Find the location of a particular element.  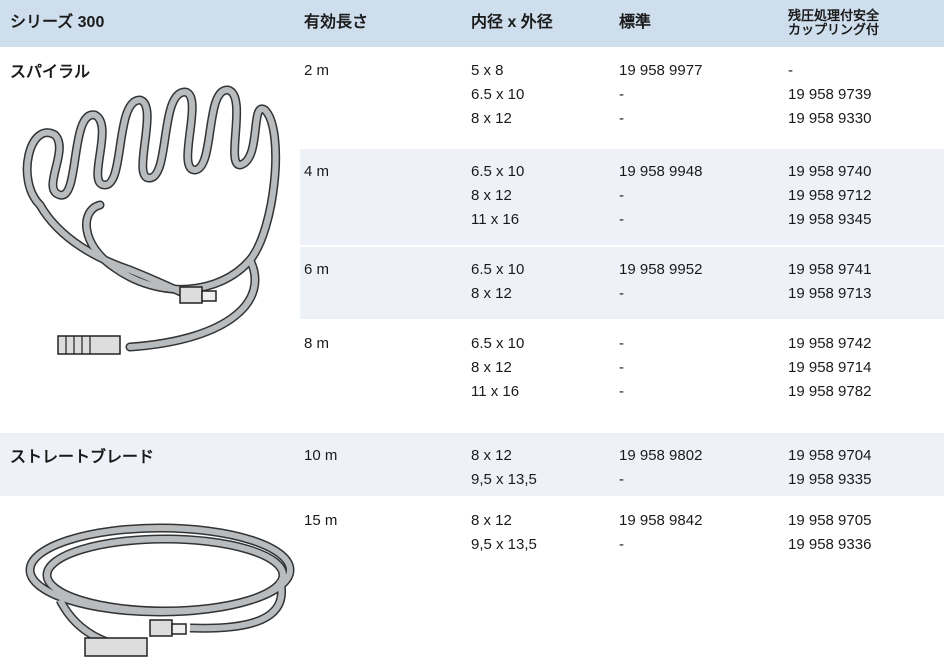

standard-cell: 19 958 9977 is located at coordinates (661, 70).